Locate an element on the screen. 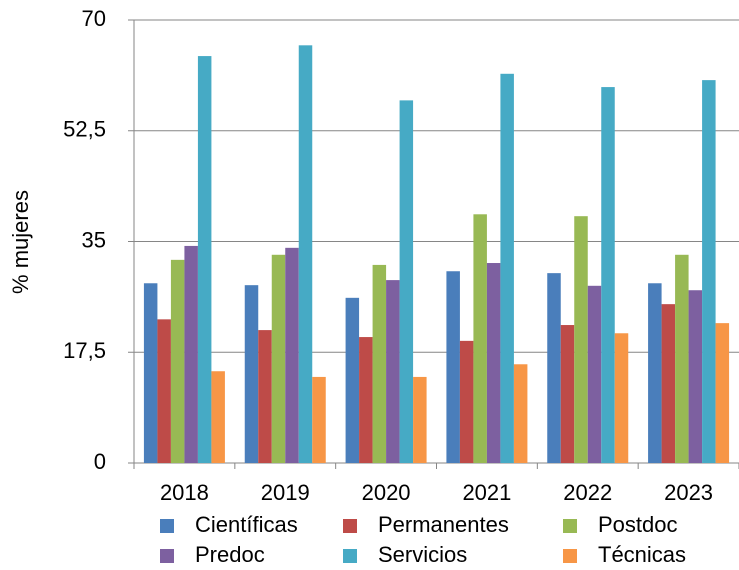  x-tick-label: 2023 is located at coordinates (688, 492).